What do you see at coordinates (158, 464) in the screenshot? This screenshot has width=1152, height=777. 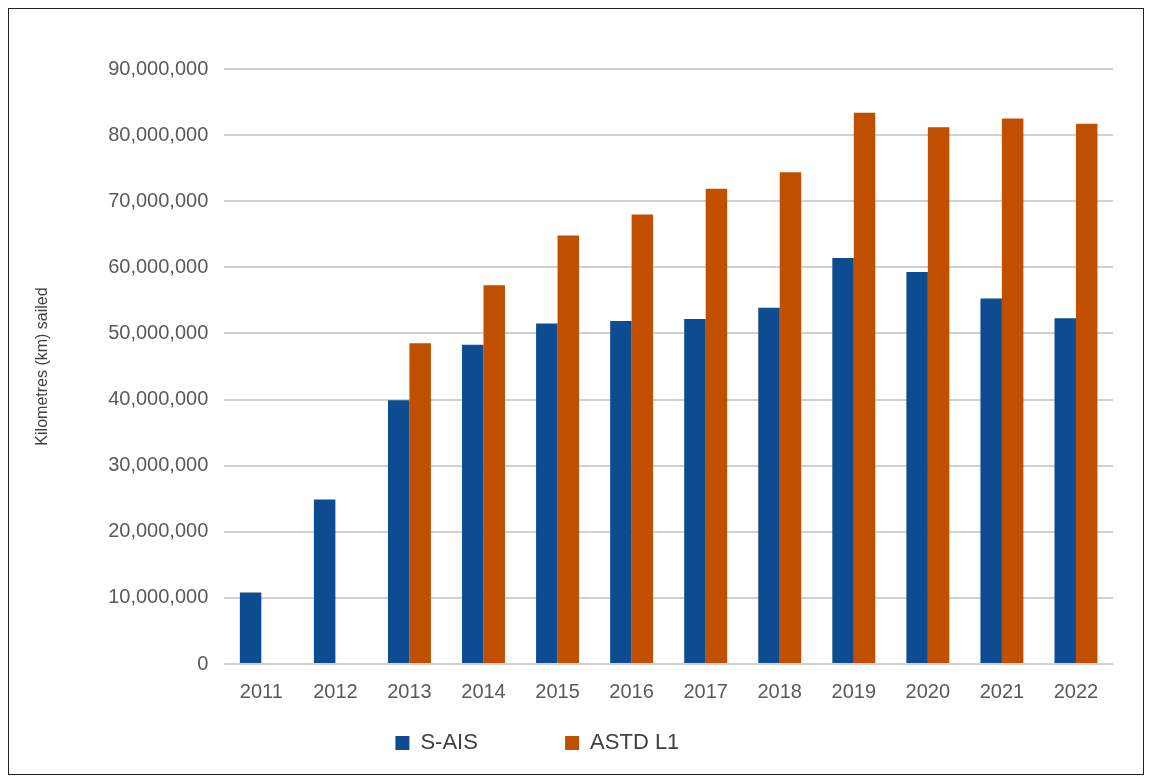 I see `y-tick-label: 30,000,000` at bounding box center [158, 464].